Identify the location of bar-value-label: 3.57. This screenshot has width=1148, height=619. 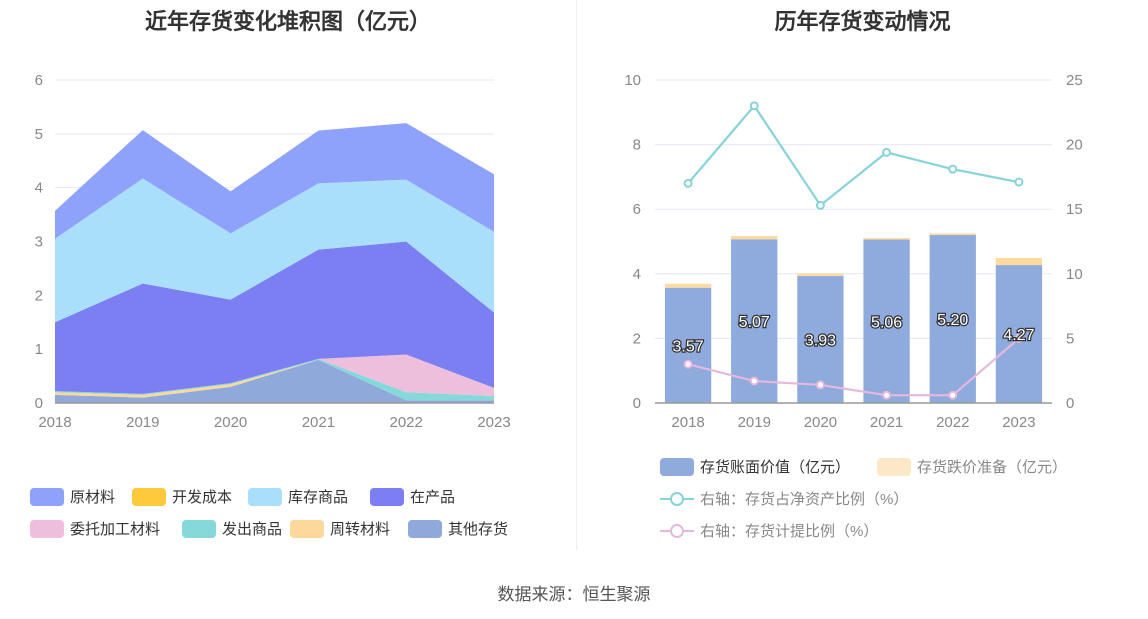
(688, 346).